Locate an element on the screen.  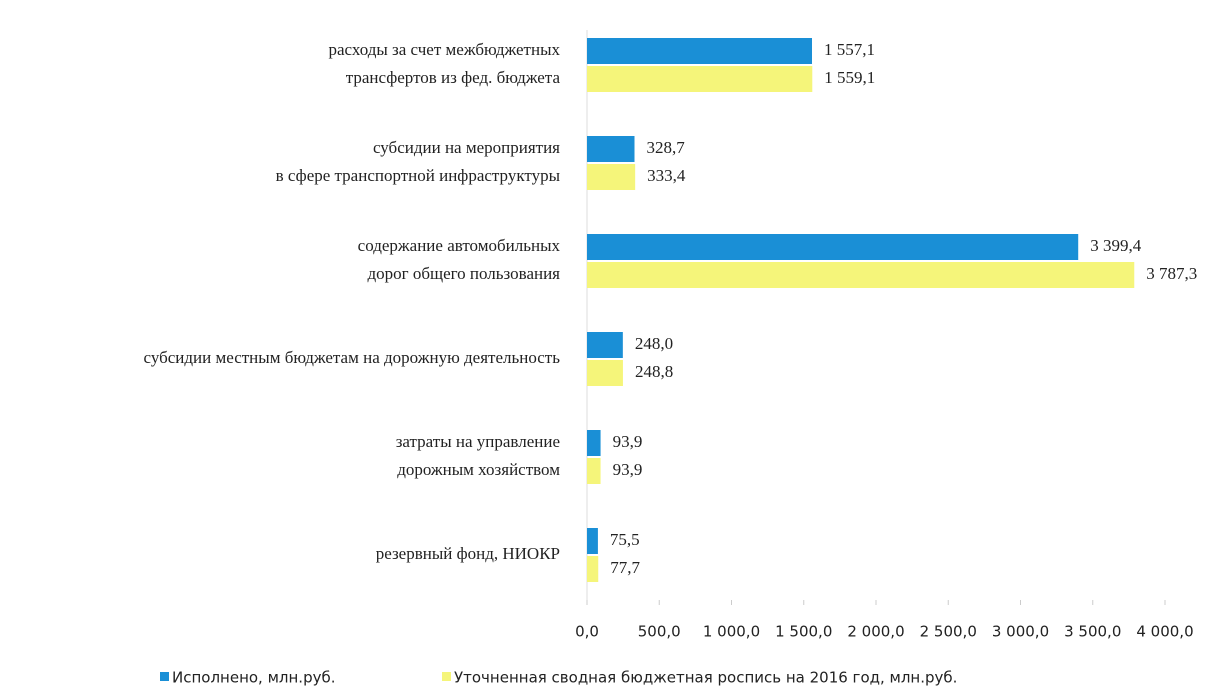
category-label: содержание автомобильных is located at coordinates (459, 245).